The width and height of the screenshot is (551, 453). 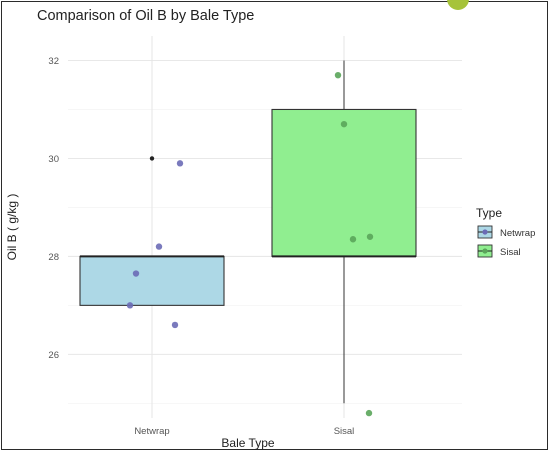 I want to click on legend-label-netwrap: Netwrap, so click(x=517, y=233).